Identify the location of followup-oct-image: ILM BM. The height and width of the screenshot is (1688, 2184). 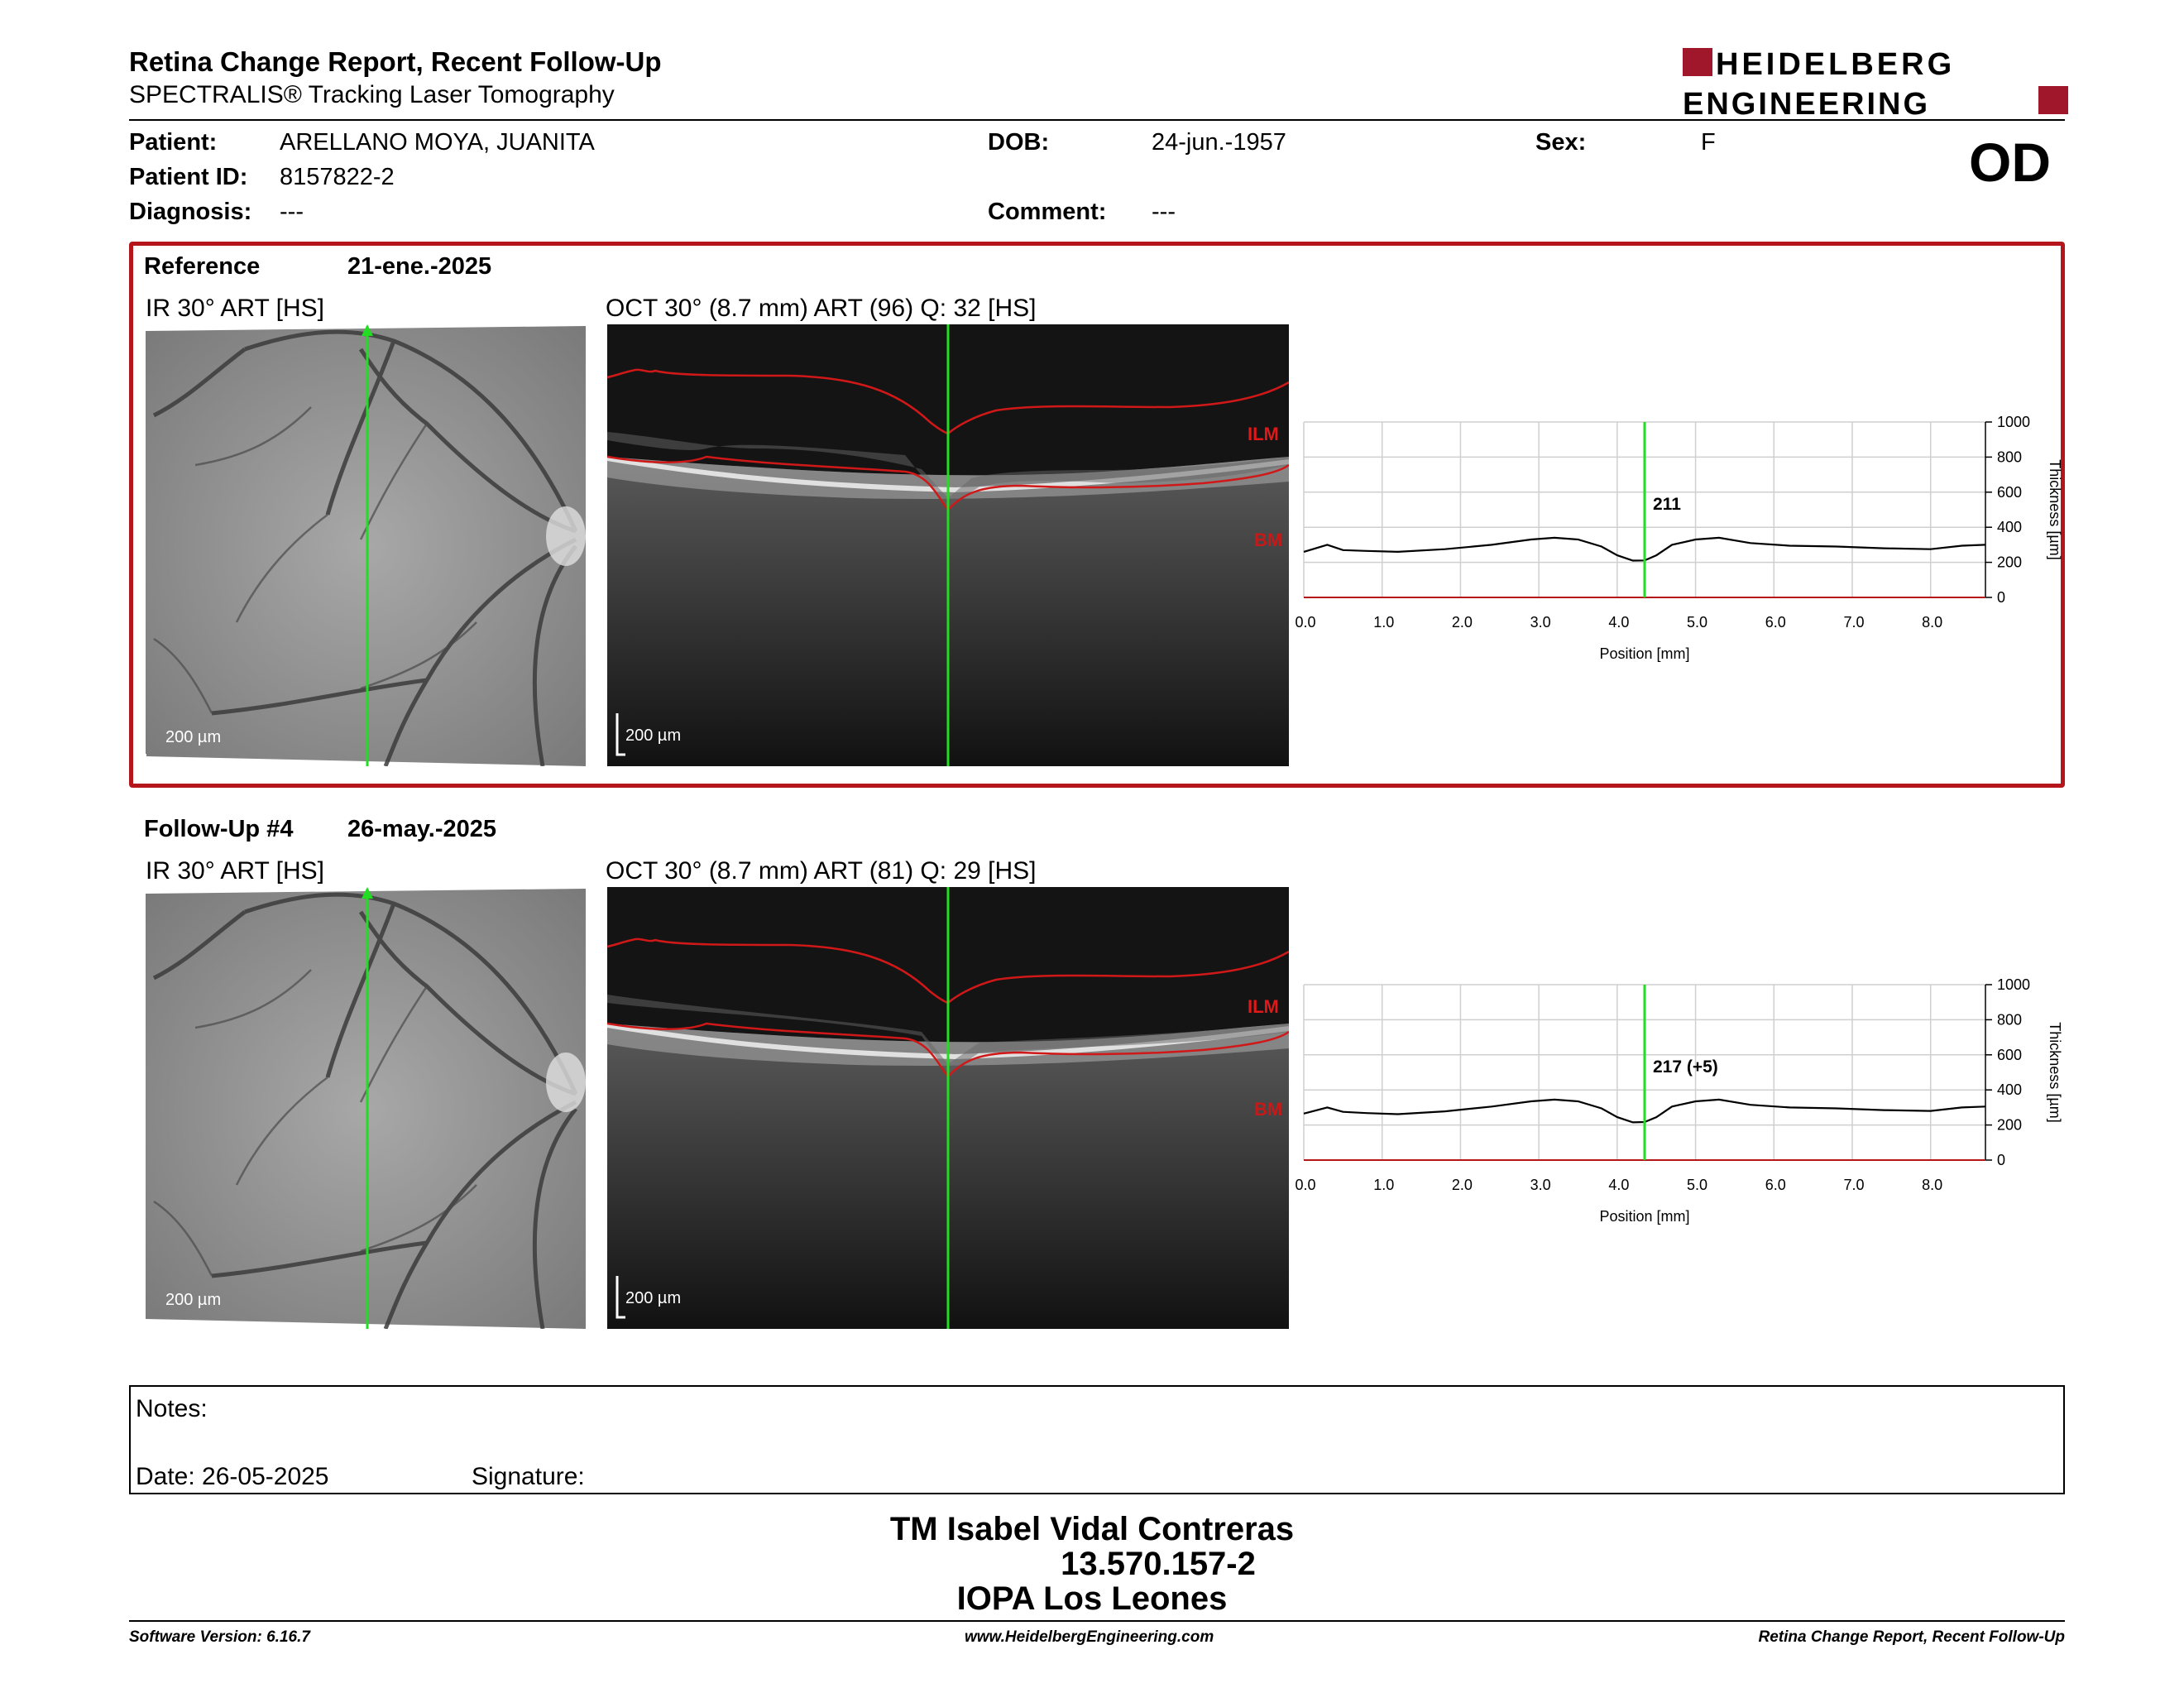
(948, 1108).